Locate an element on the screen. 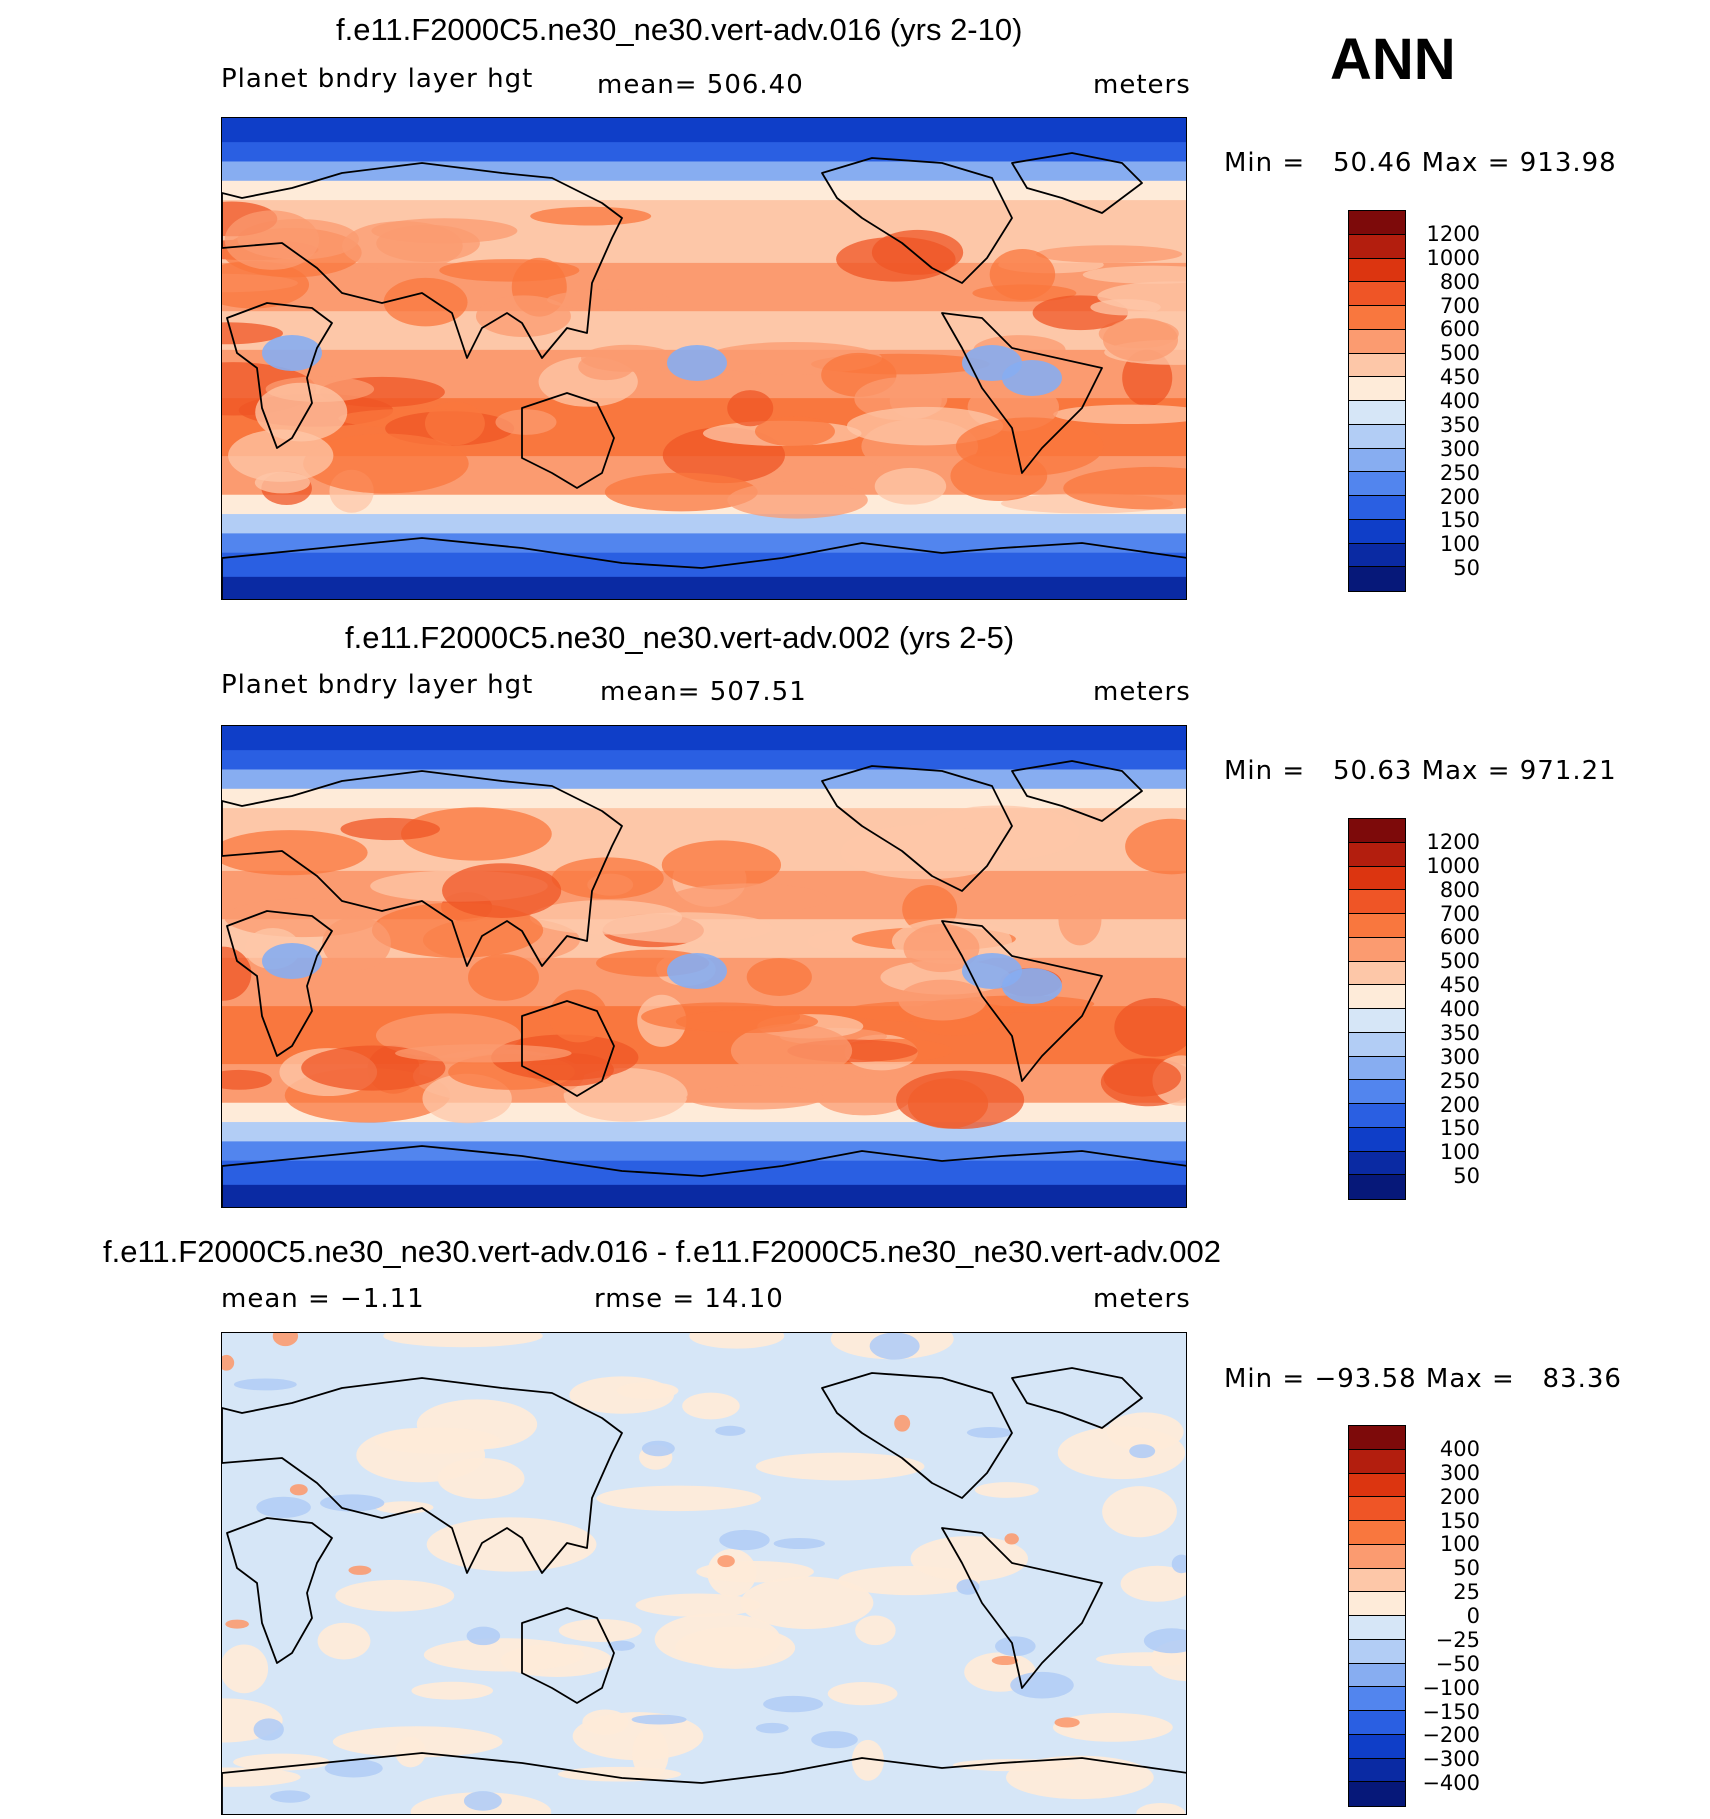  colorbar-tick-label: 50 is located at coordinates (1466, 568).